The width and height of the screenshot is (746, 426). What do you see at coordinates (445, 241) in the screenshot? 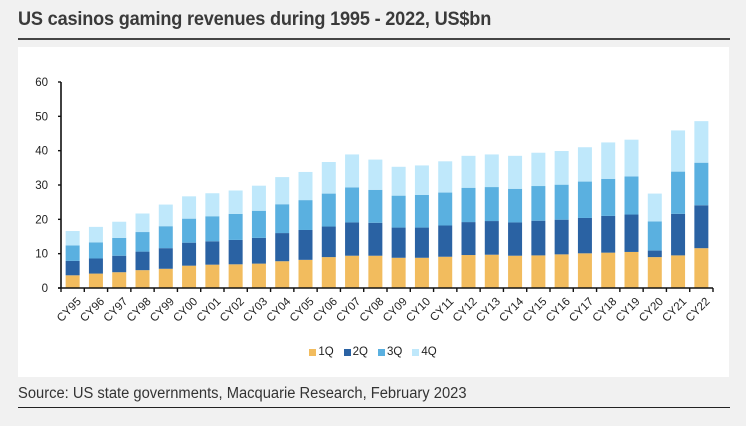
I see `bar-CY11-2Q` at bounding box center [445, 241].